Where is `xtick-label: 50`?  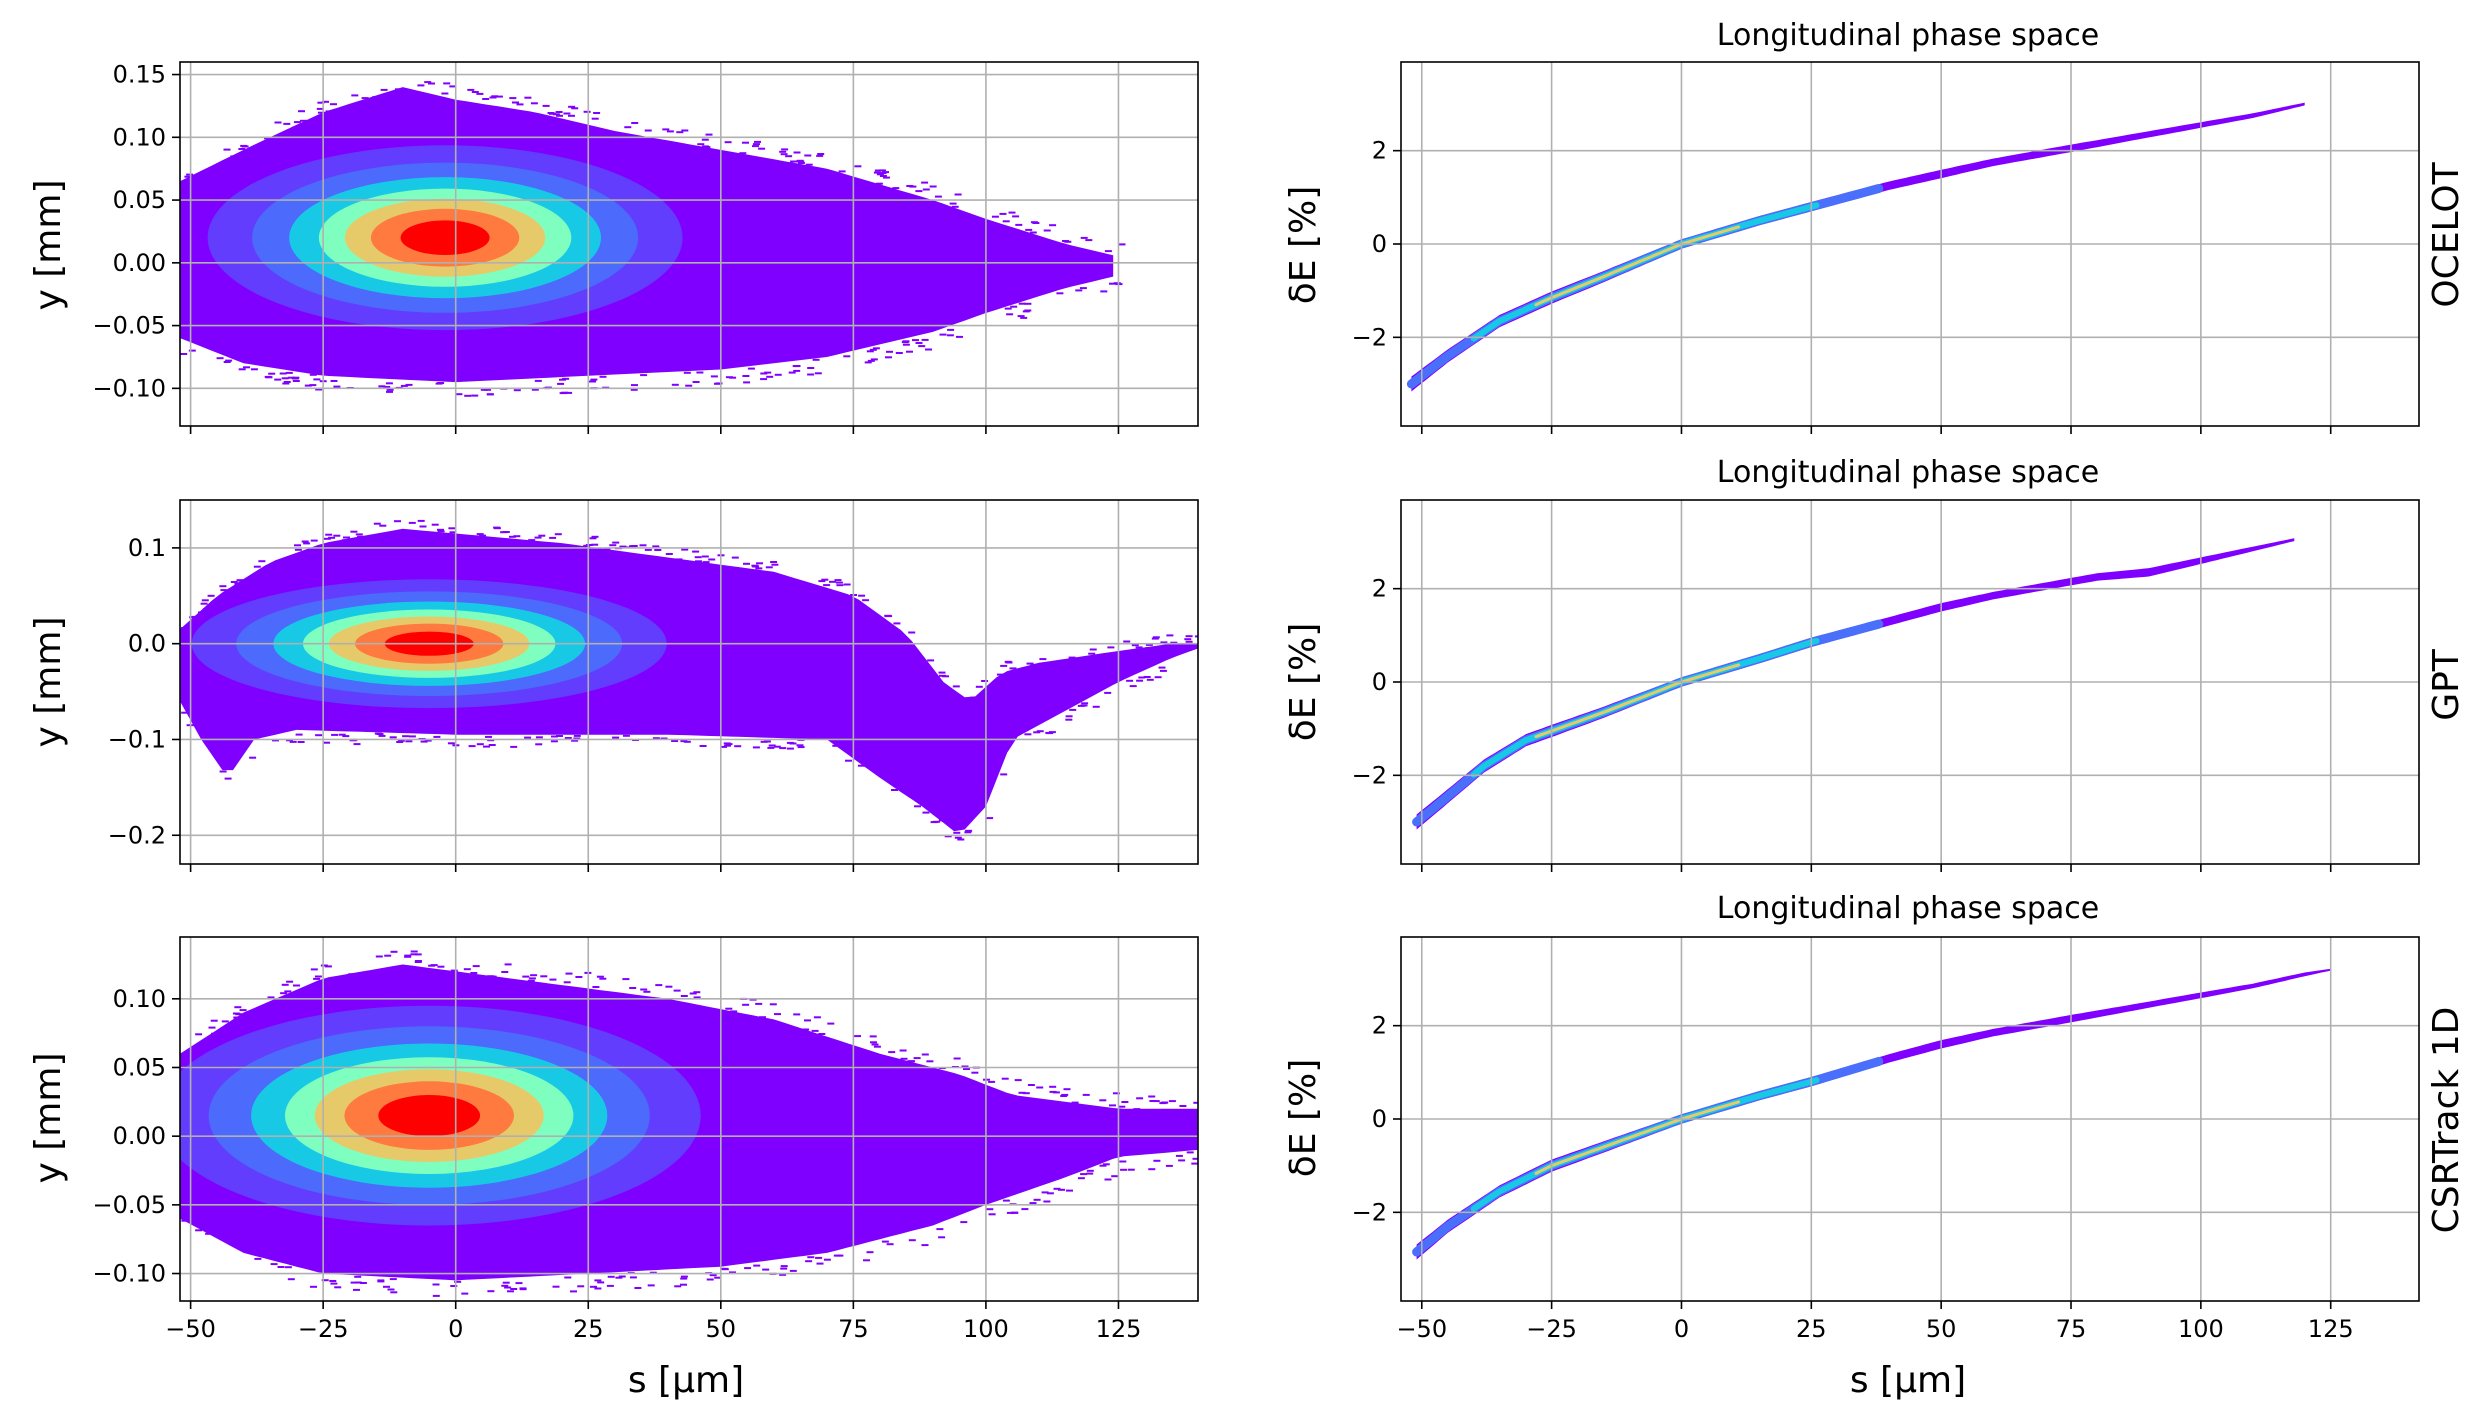
xtick-label: 50 is located at coordinates (1941, 1329).